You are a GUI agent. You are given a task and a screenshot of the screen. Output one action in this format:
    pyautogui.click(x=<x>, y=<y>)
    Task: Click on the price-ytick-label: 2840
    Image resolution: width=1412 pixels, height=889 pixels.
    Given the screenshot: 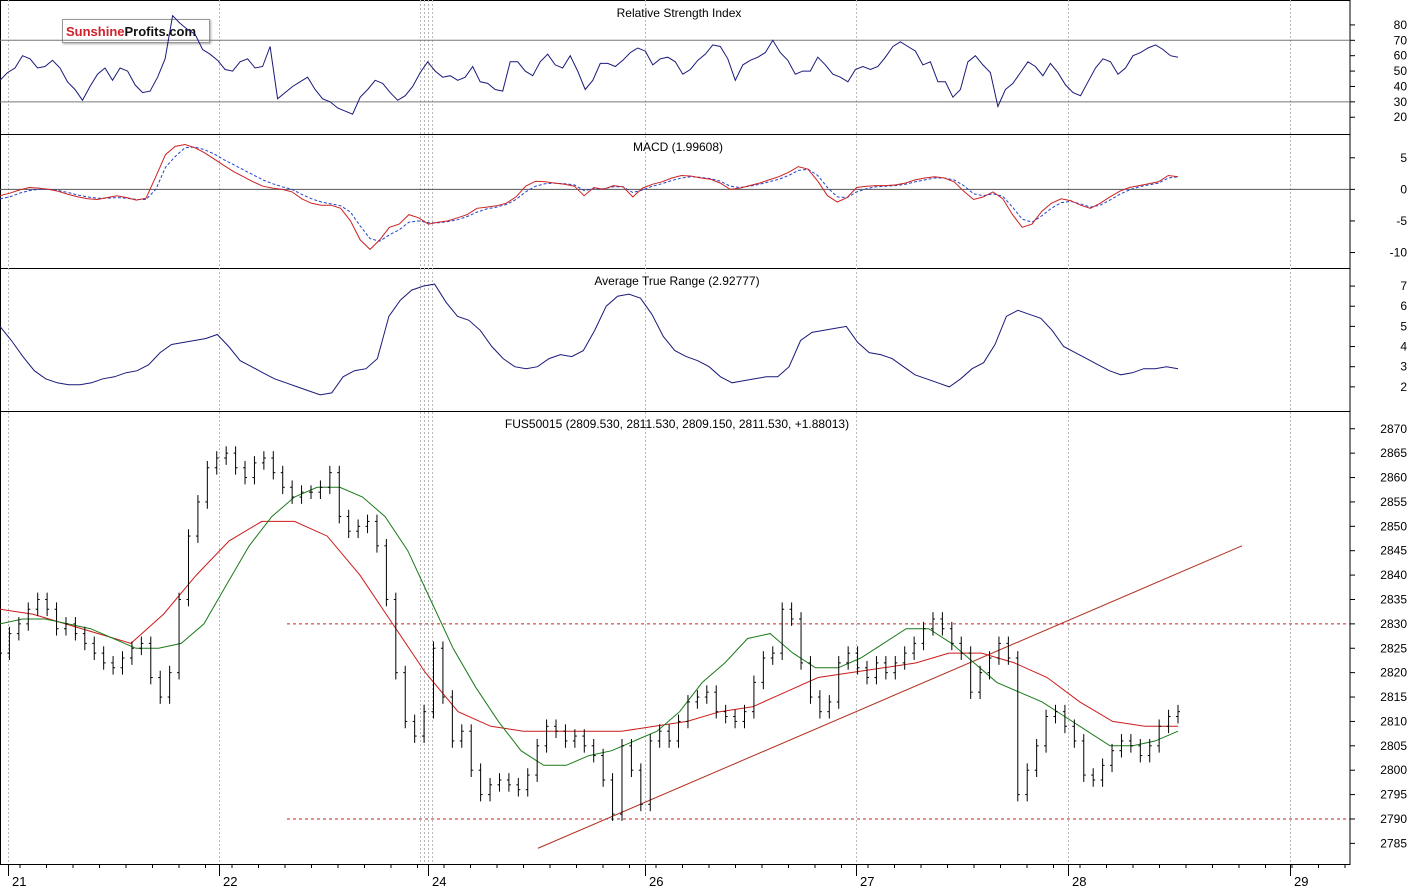 What is the action you would take?
    pyautogui.click(x=1393, y=575)
    